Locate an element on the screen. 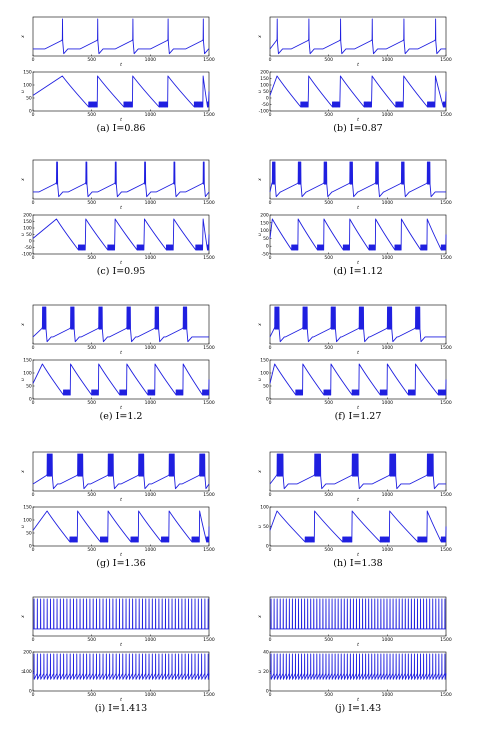 Image resolution: width=483 pixels, height=732 pixels. plot-frame-g-top is located at coordinates (121, 471).